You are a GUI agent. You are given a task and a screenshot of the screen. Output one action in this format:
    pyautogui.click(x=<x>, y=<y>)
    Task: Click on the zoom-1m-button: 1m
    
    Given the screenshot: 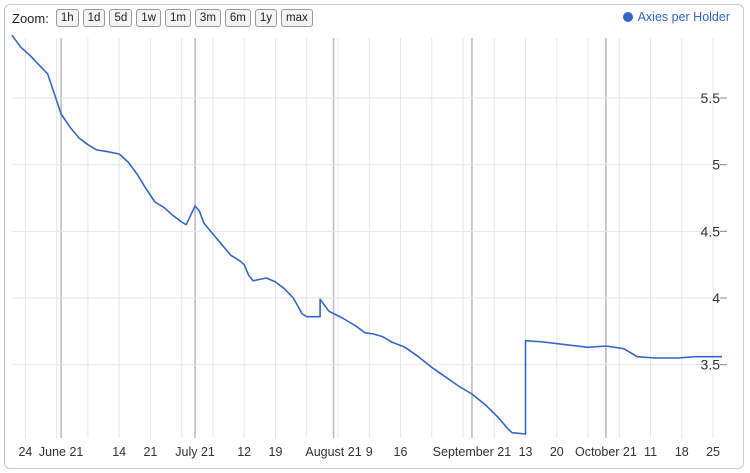 What is the action you would take?
    pyautogui.click(x=177, y=18)
    